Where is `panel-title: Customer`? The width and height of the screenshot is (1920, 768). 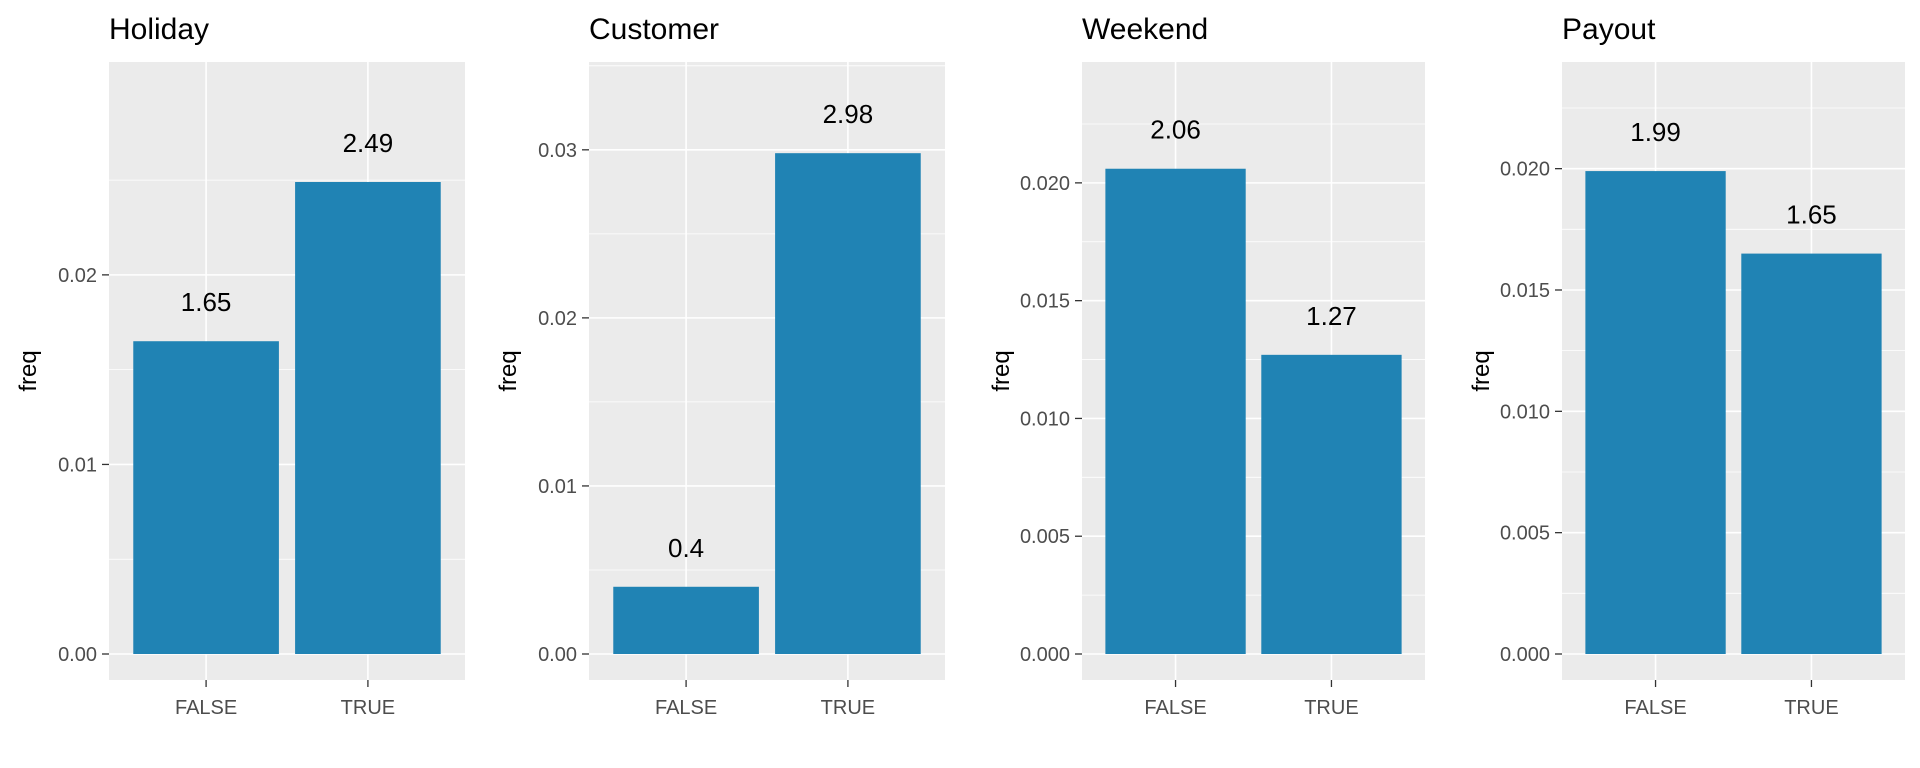
panel-title: Customer is located at coordinates (654, 29).